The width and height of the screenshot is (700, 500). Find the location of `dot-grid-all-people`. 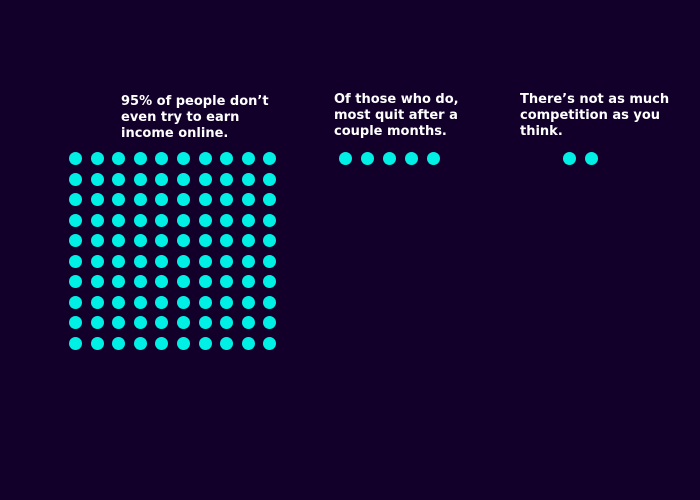

dot-grid-all-people is located at coordinates (173, 251).